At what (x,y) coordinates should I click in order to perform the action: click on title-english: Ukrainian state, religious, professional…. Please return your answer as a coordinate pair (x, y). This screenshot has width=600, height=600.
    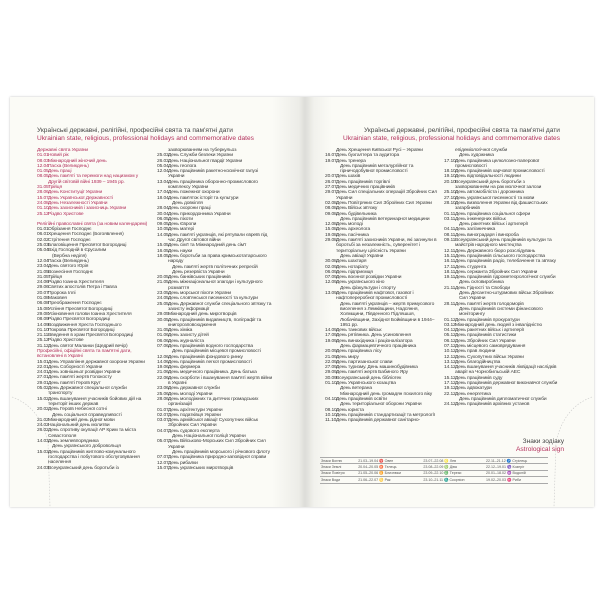
    Looking at the image, I should click on (451, 138).